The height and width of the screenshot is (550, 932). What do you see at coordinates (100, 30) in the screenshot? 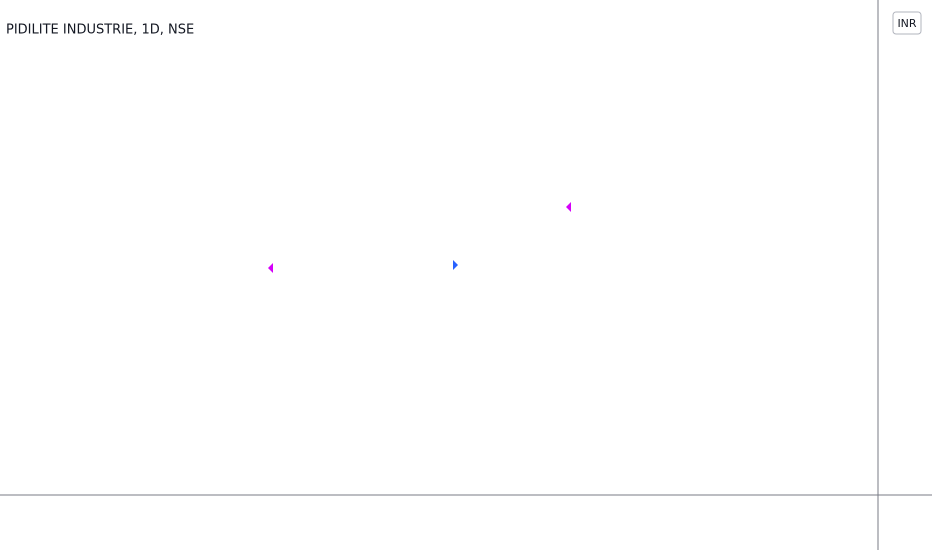
I see `chart-title: PIDILITE INDUSTRIE, 1D, NSE` at bounding box center [100, 30].